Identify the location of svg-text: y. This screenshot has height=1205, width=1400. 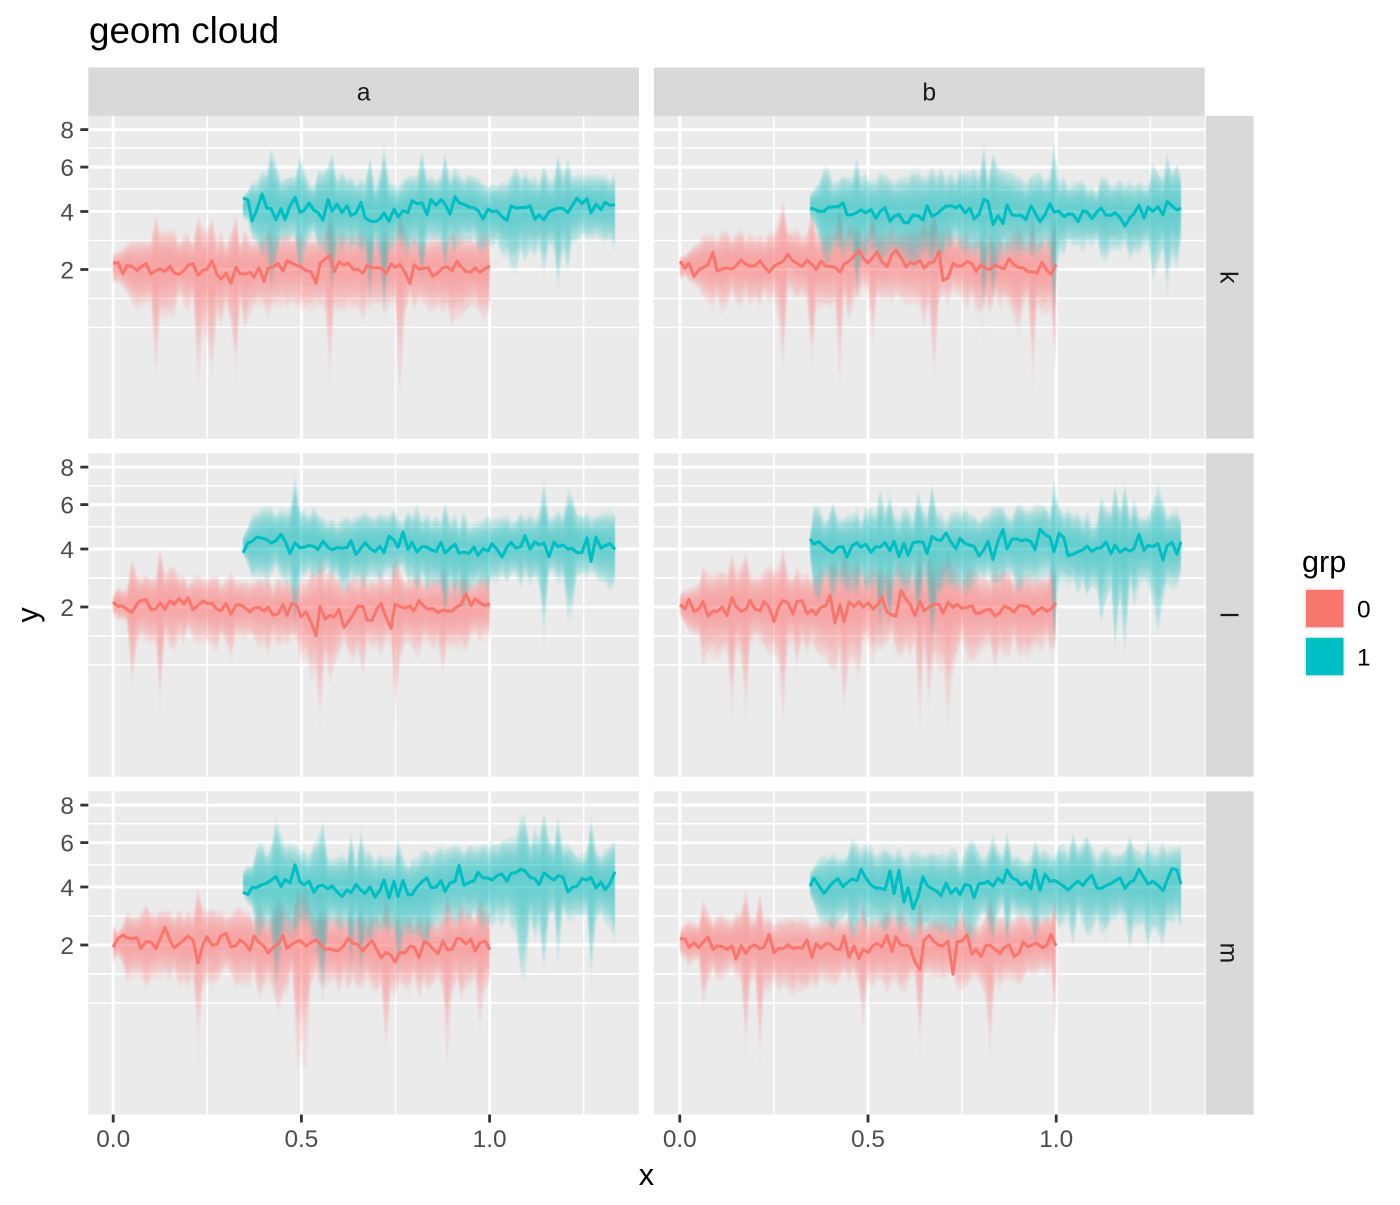
(28, 615).